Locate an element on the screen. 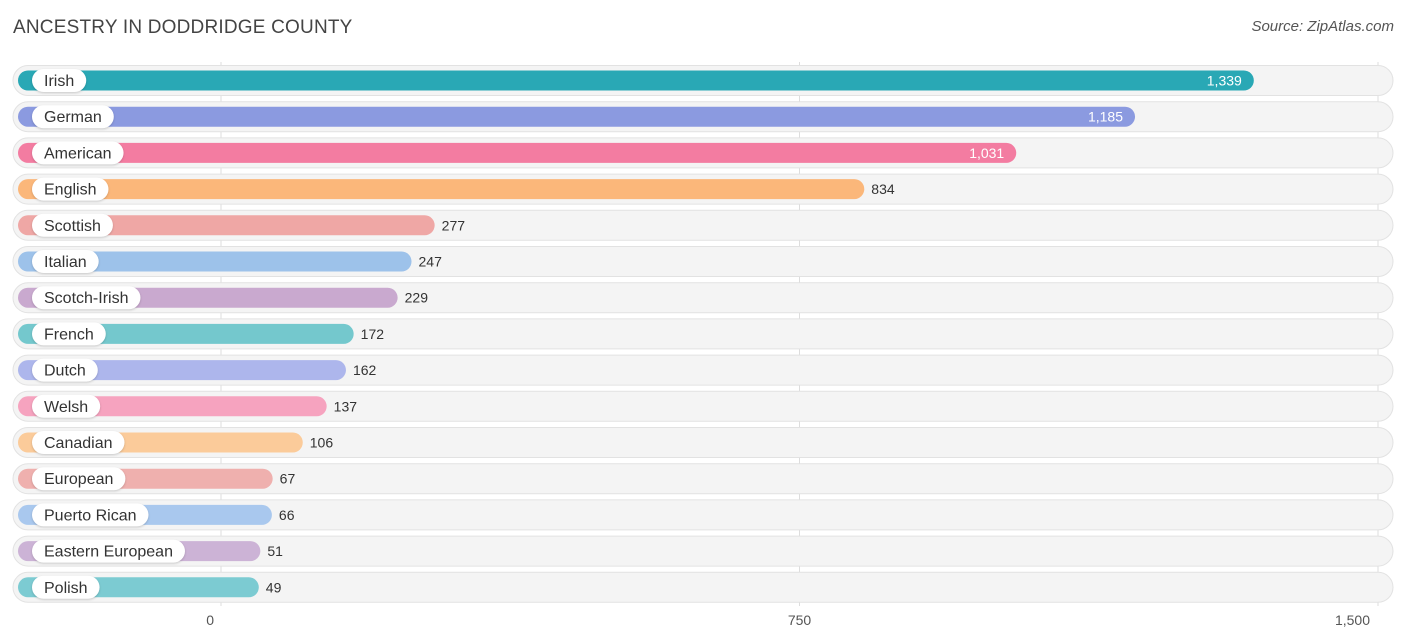 The image size is (1406, 644). bar-row: English 834 is located at coordinates (703, 189).